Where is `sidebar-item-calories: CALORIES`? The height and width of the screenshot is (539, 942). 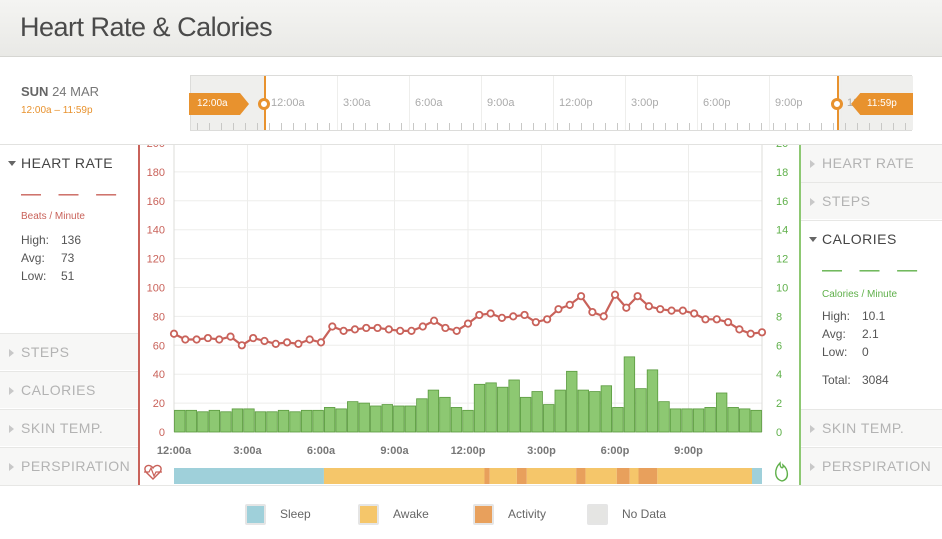
sidebar-item-calories: CALORIES is located at coordinates (69, 389).